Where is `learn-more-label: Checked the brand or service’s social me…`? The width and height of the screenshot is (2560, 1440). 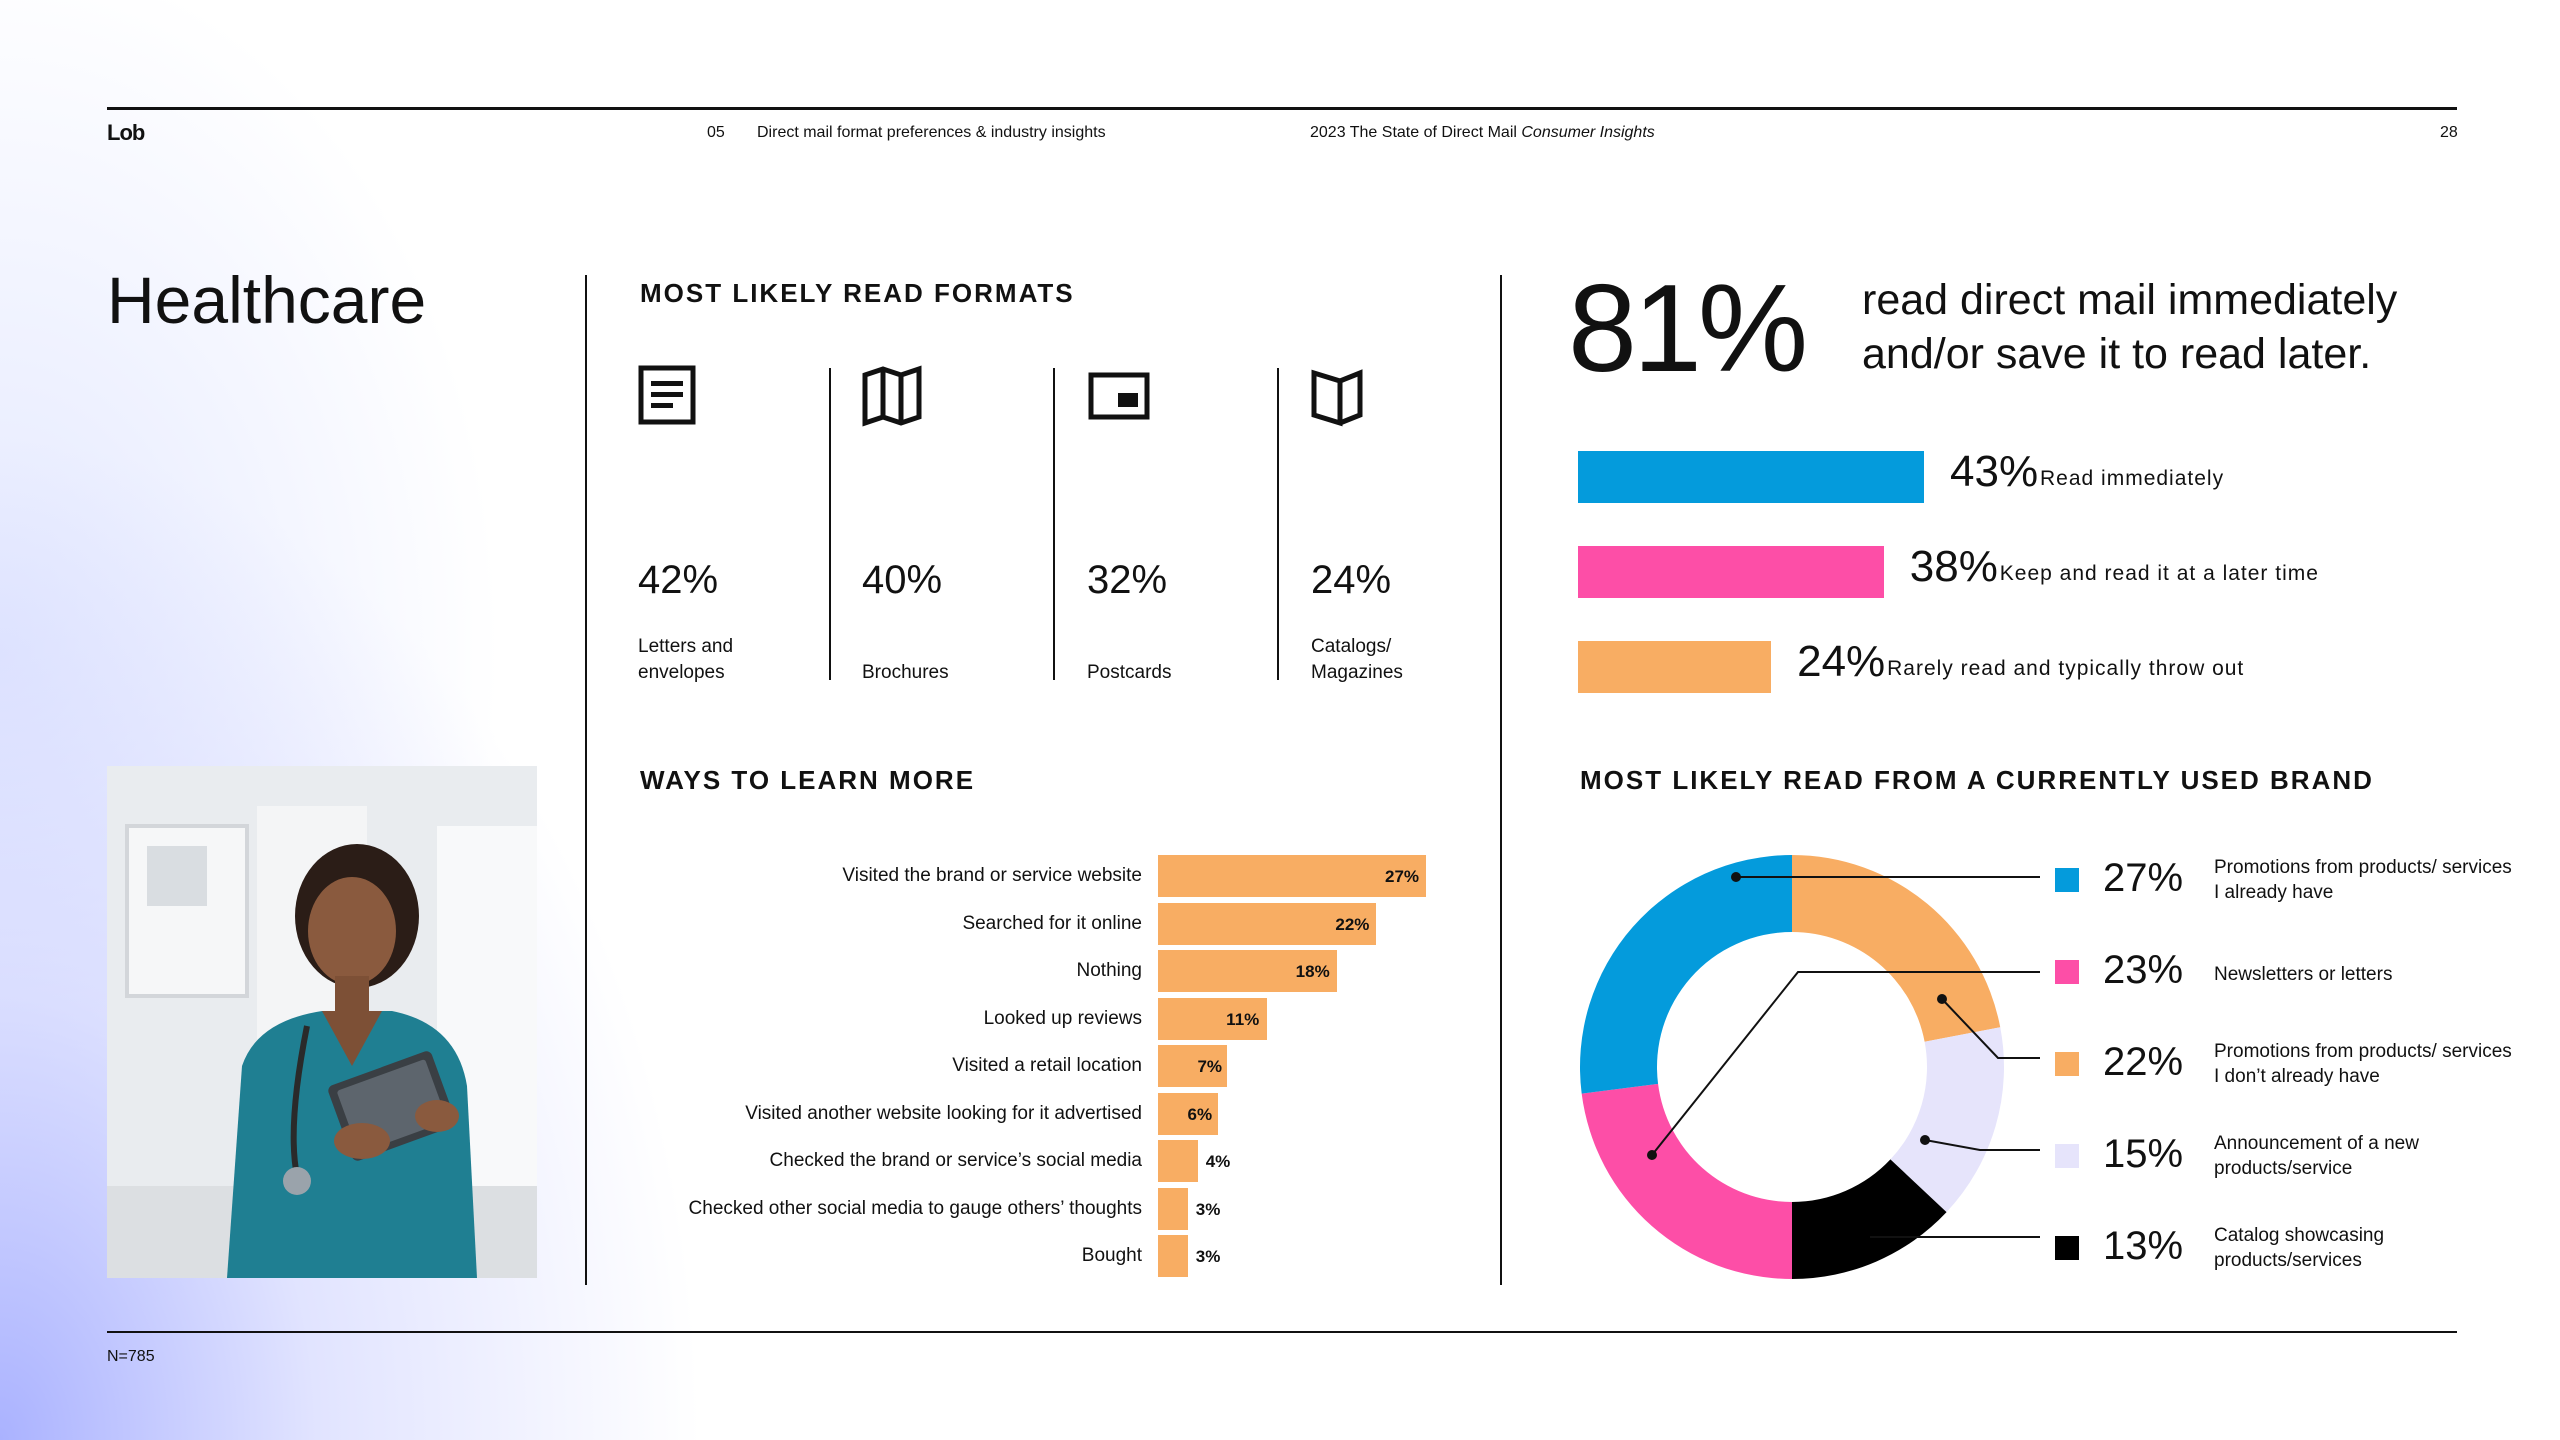 learn-more-label: Checked the brand or service’s social me… is located at coordinates (955, 1160).